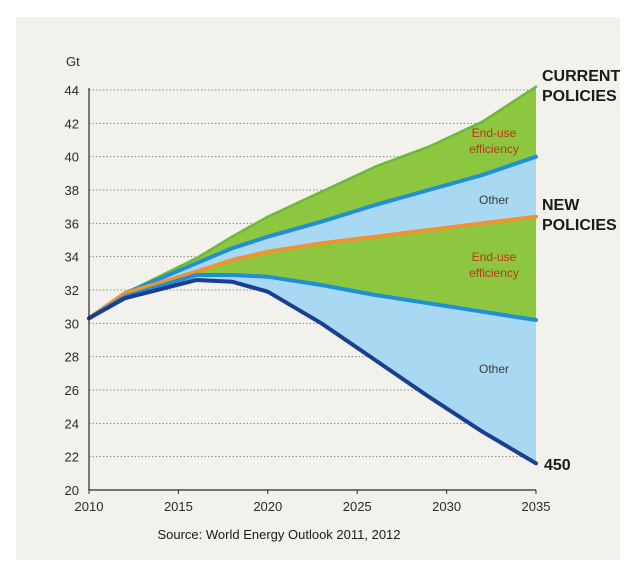 Image resolution: width=637 pixels, height=577 pixels. I want to click on y-tick-label: 32, so click(72, 290).